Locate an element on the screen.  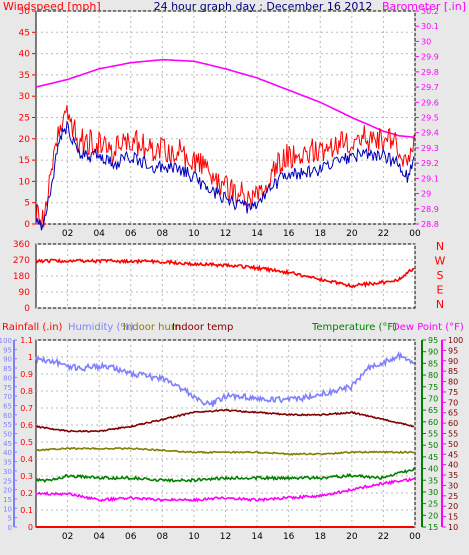
dew-point-tick-label: 35 is located at coordinates (453, 475).